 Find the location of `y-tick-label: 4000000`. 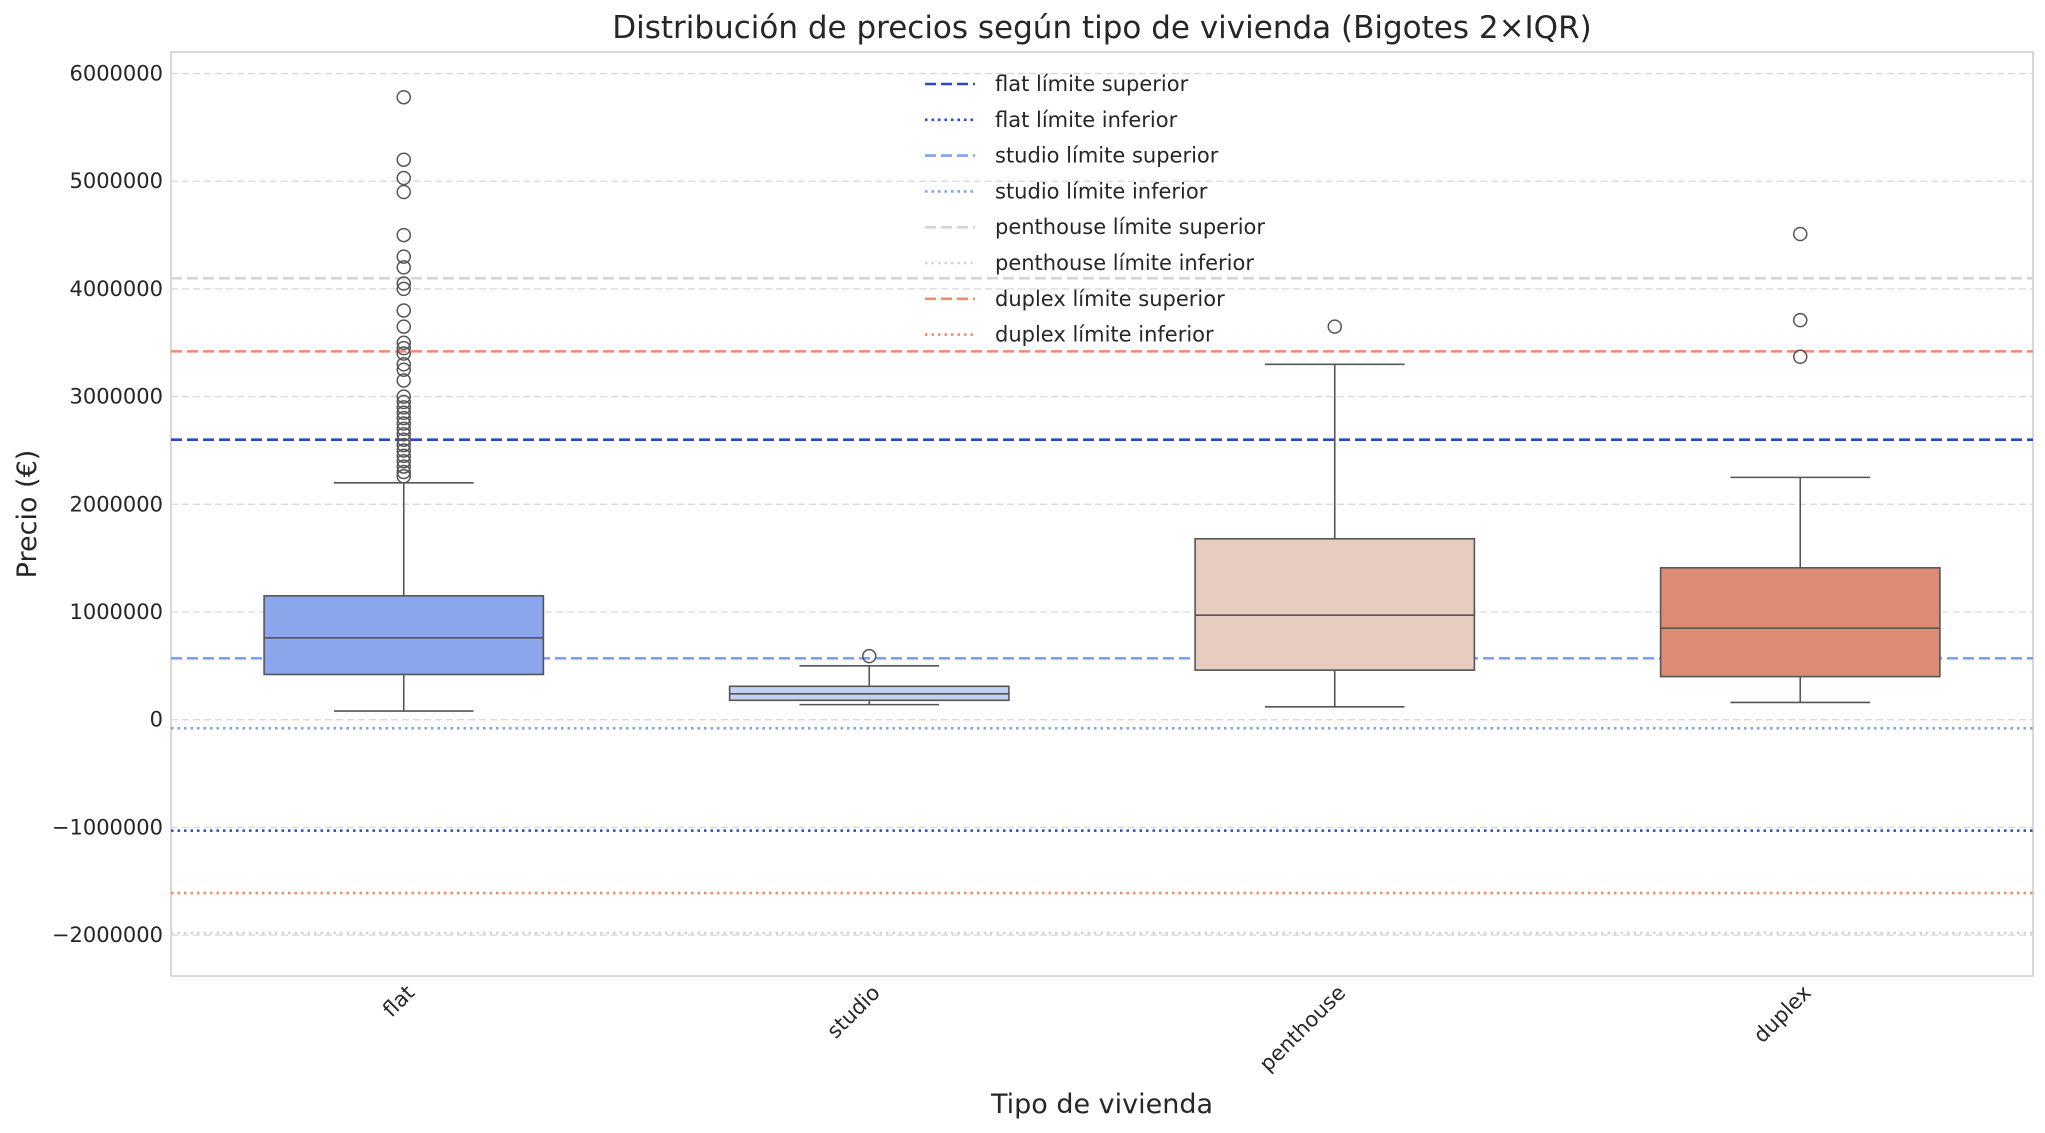

y-tick-label: 4000000 is located at coordinates (116, 289).